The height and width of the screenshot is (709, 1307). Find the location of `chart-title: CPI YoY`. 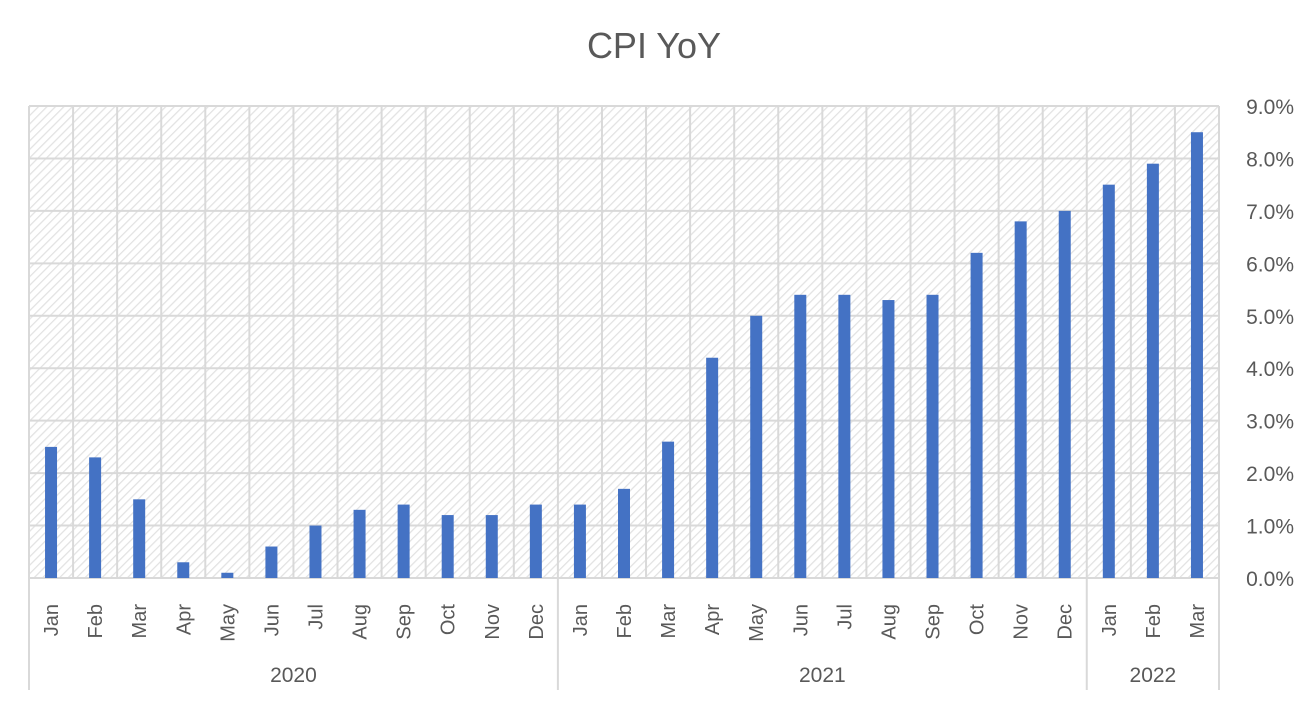

chart-title: CPI YoY is located at coordinates (654, 45).